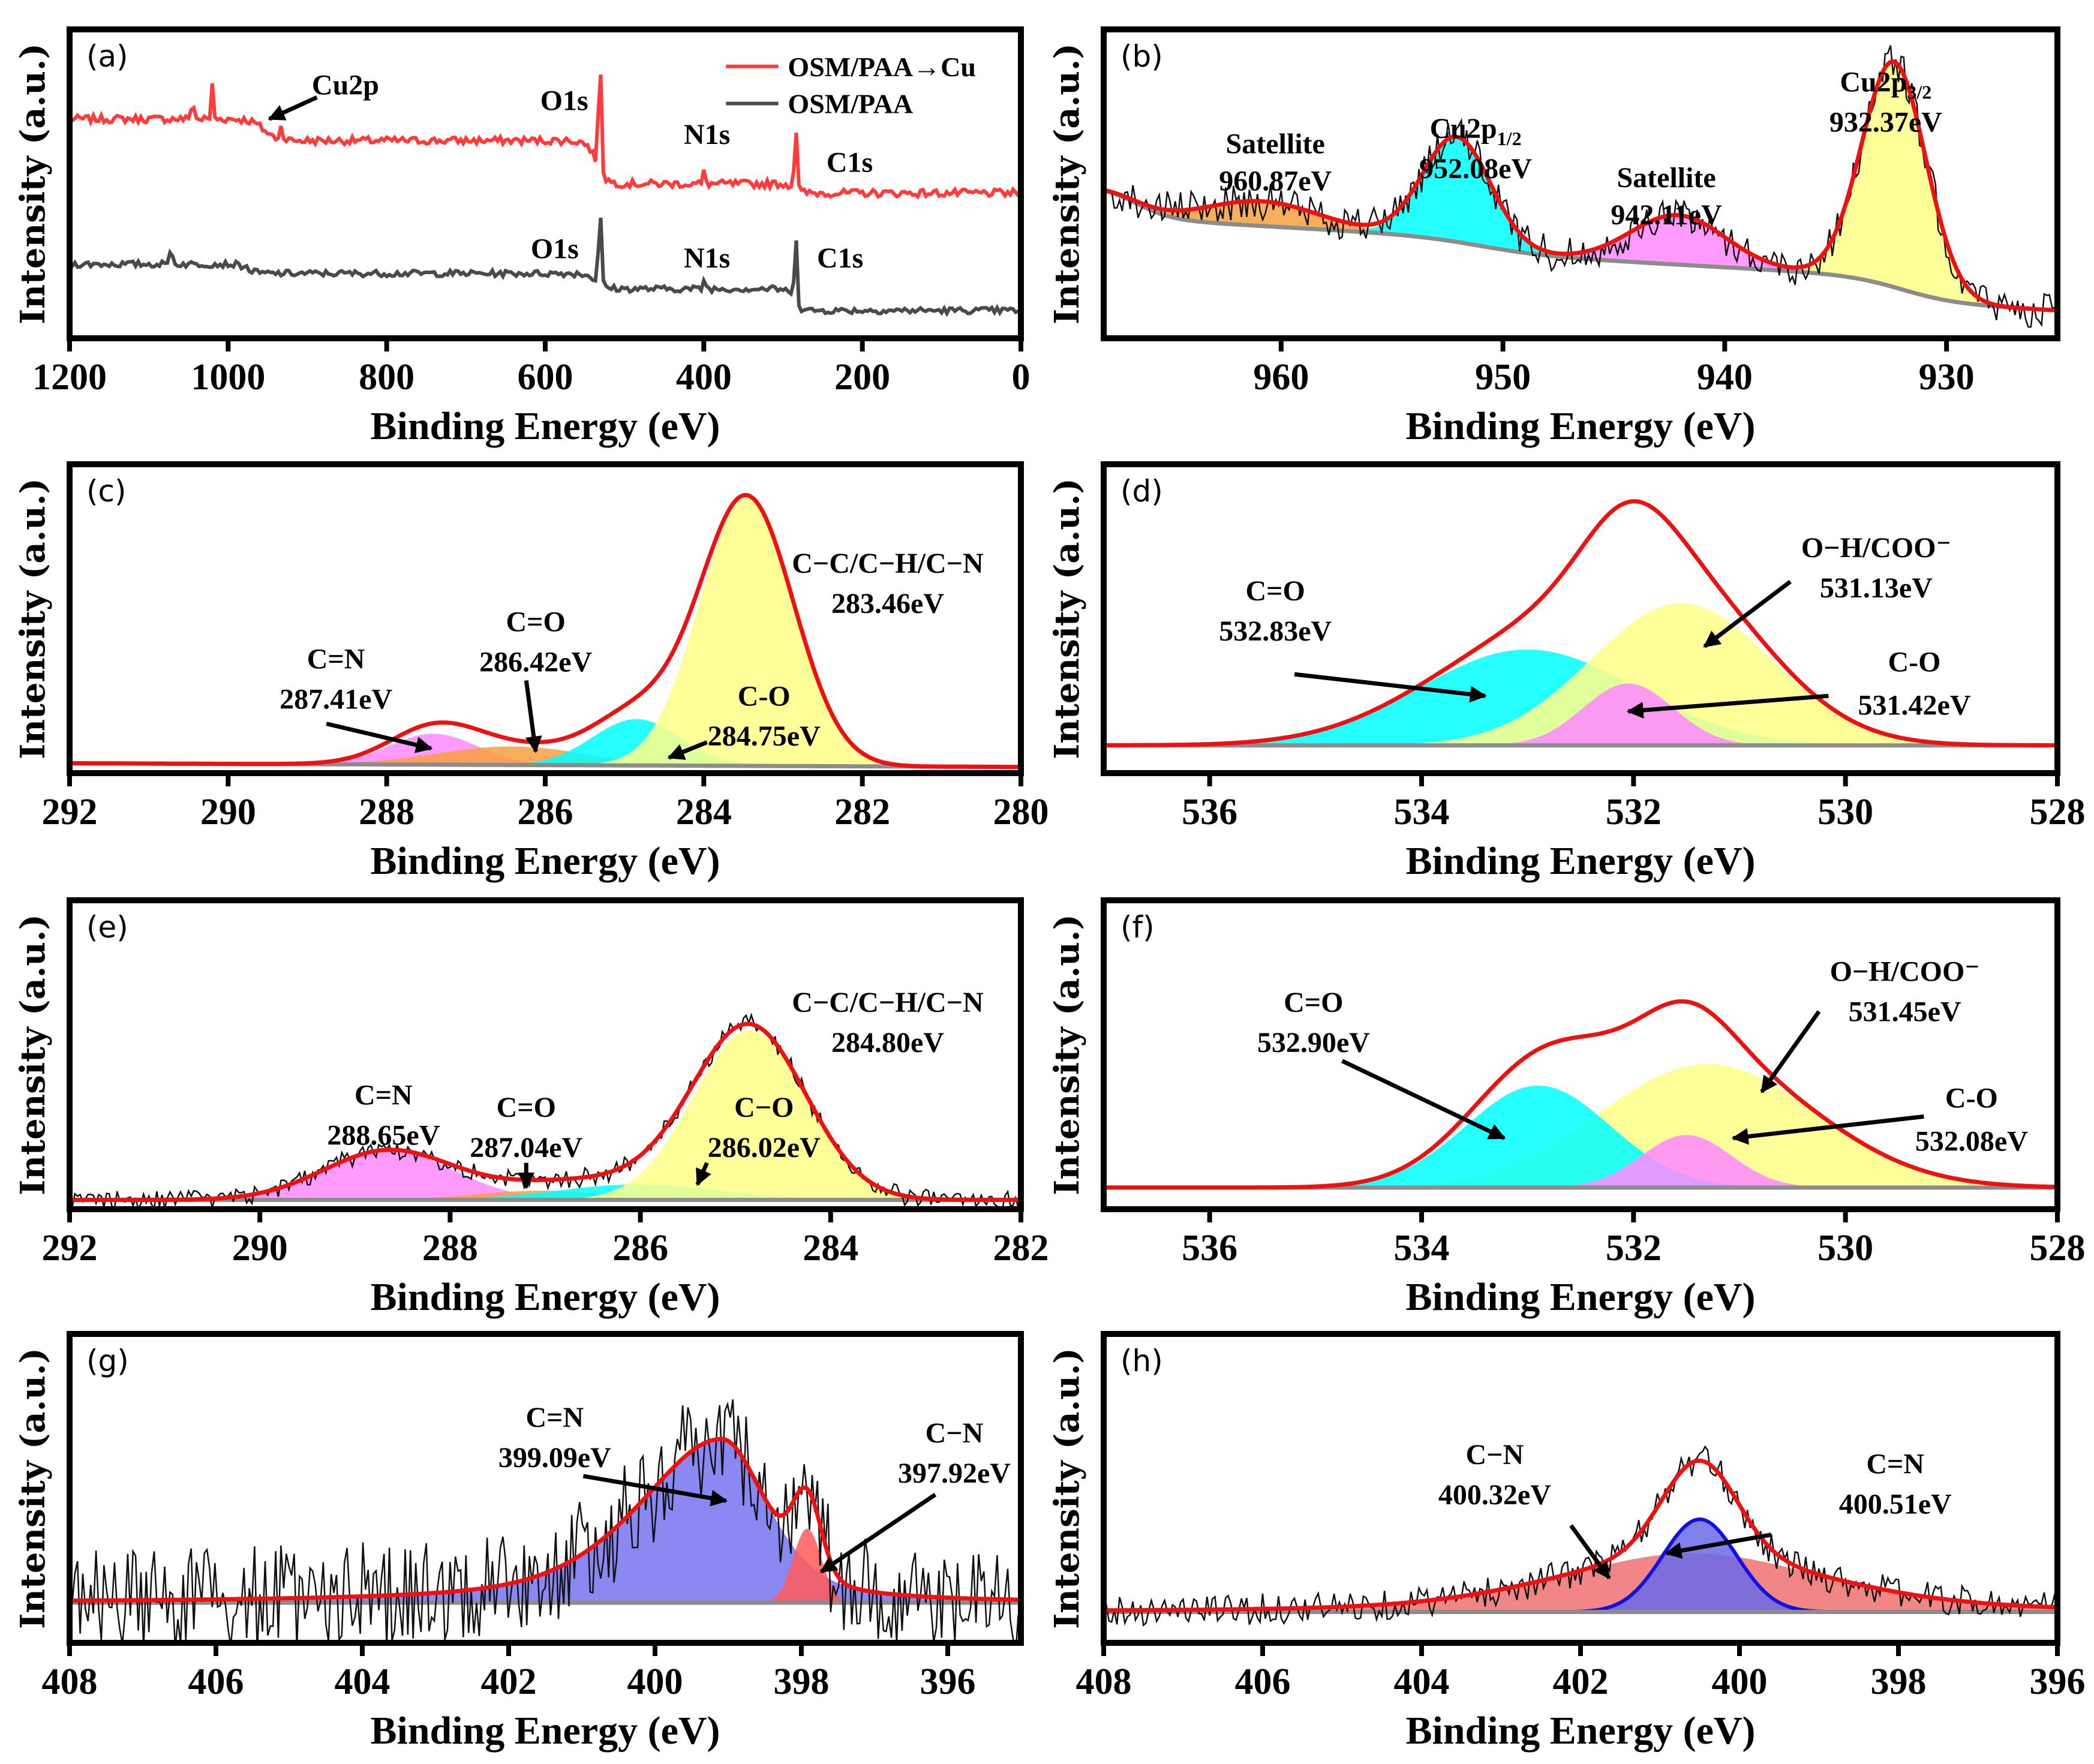 Image resolution: width=2094 pixels, height=1764 pixels. What do you see at coordinates (260, 1248) in the screenshot?
I see `x-tick-label: 290` at bounding box center [260, 1248].